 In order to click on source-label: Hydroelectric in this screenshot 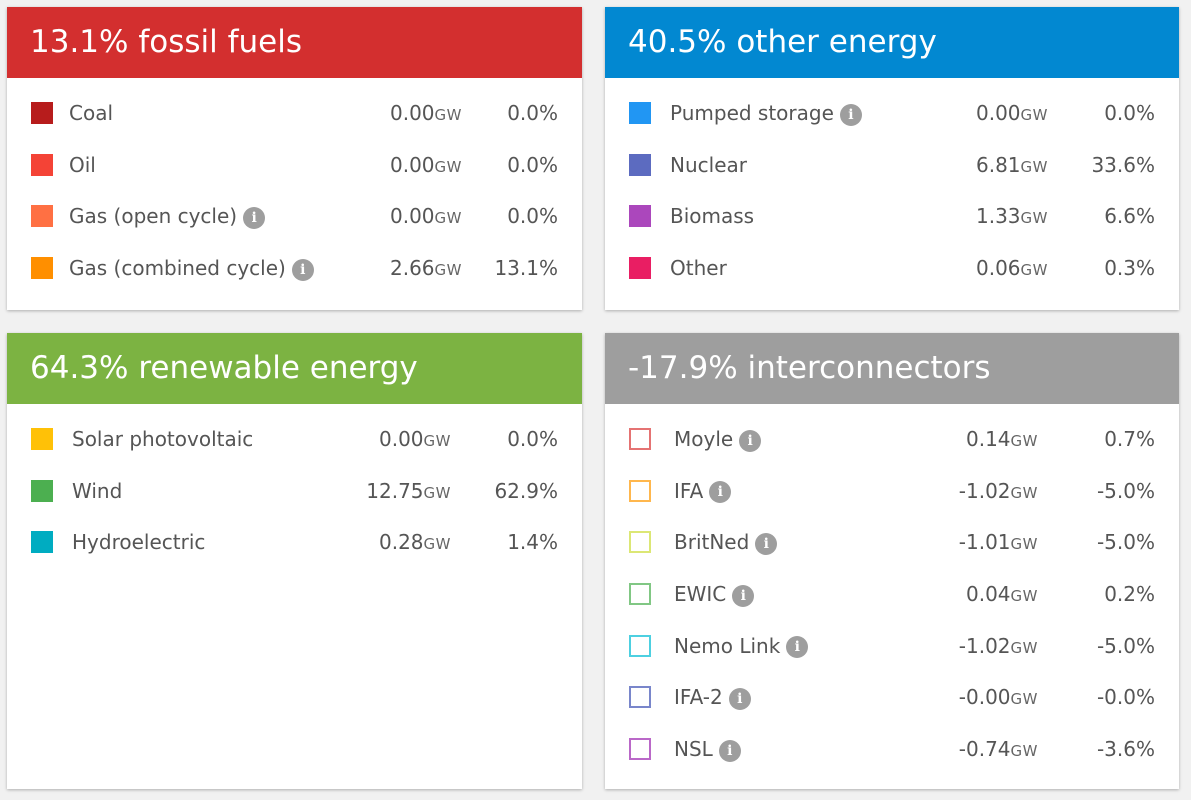, I will do `click(138, 542)`.